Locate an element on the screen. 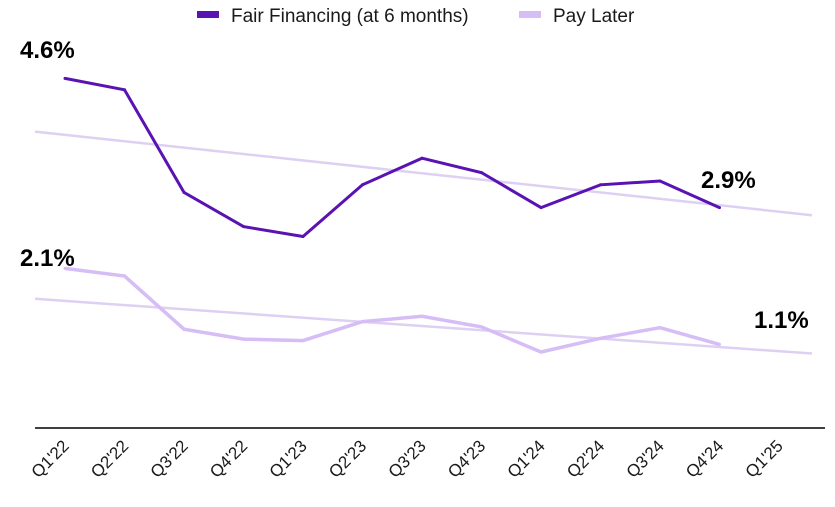 The width and height of the screenshot is (835, 507). x-tick-label: Q1'25 is located at coordinates (764, 458).